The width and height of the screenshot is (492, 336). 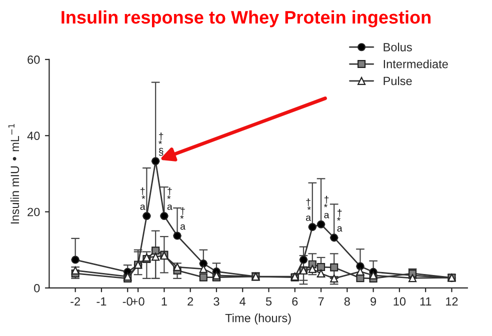 I want to click on x-tick-label: 8, so click(x=347, y=301).